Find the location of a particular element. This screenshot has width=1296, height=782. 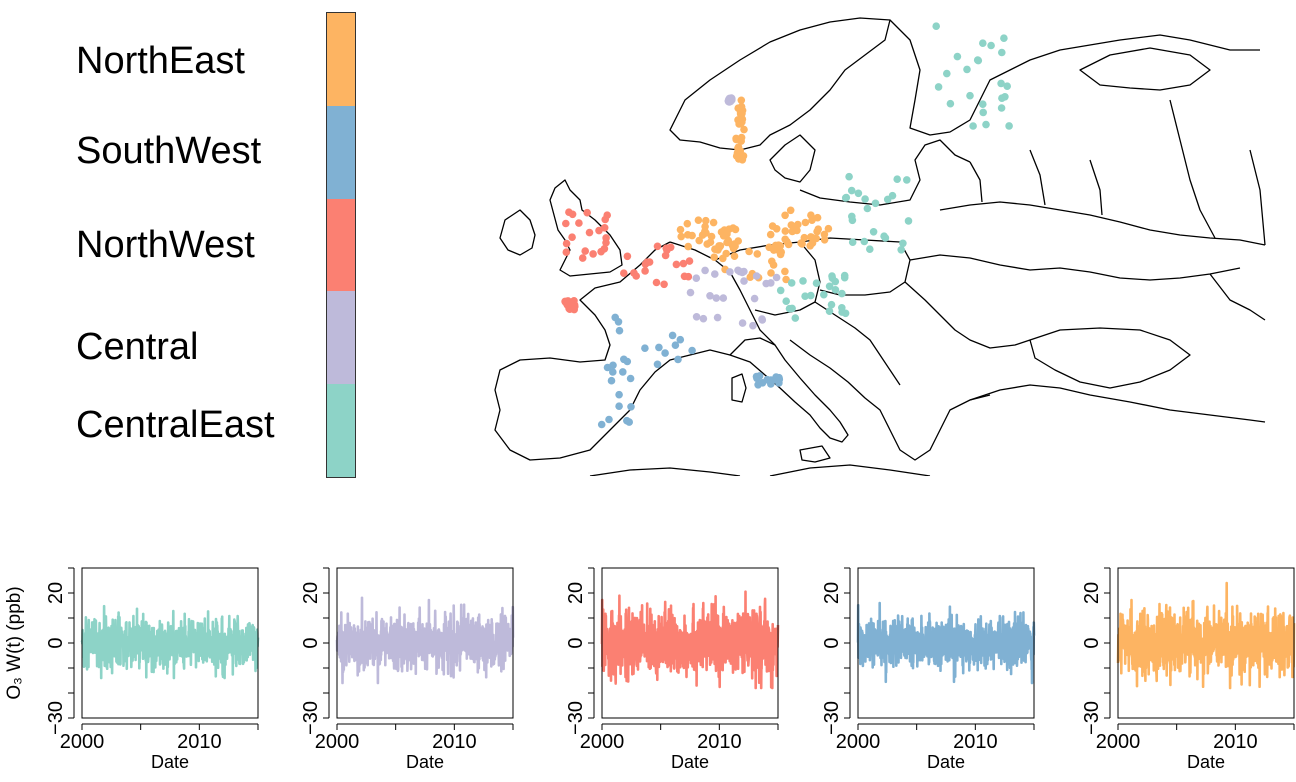

color-swatch-centraleast is located at coordinates (341, 430).